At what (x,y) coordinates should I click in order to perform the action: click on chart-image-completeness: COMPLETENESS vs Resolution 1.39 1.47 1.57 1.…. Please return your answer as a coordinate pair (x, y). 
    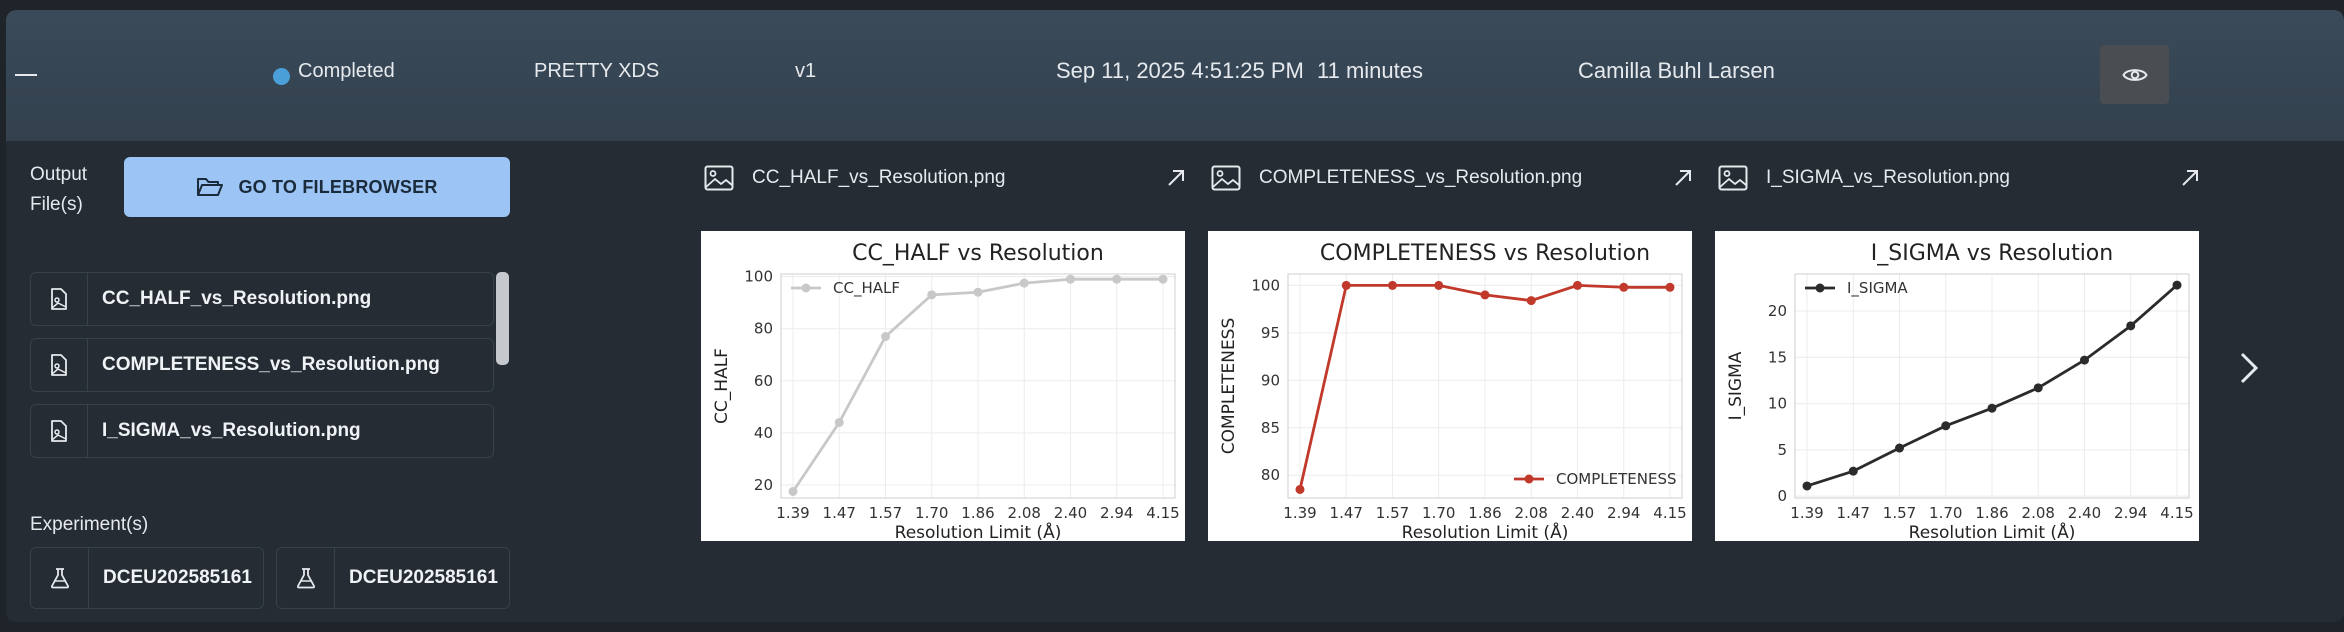
    Looking at the image, I should click on (1450, 387).